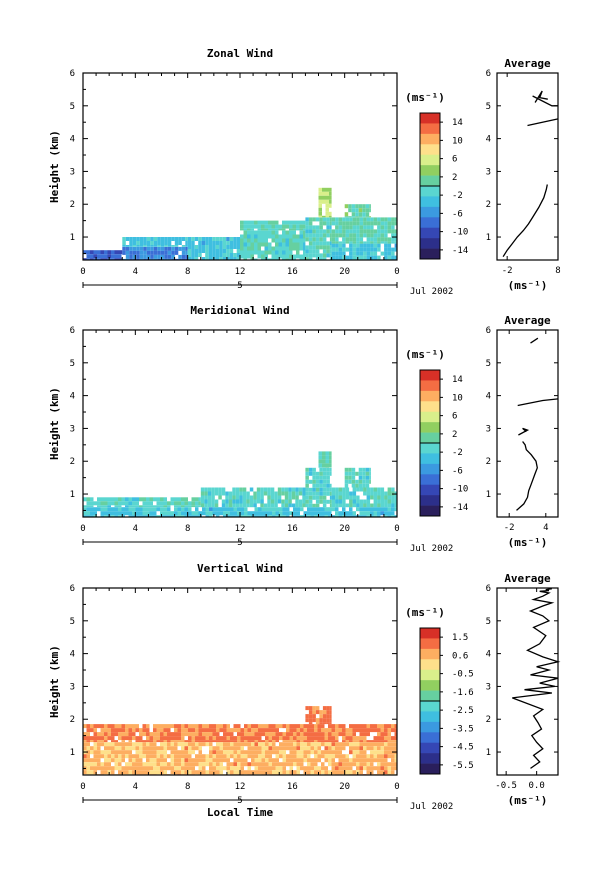 Image resolution: width=612 pixels, height=873 pixels. What do you see at coordinates (454, 435) in the screenshot?
I see `colorbar-tick-label: 2` at bounding box center [454, 435].